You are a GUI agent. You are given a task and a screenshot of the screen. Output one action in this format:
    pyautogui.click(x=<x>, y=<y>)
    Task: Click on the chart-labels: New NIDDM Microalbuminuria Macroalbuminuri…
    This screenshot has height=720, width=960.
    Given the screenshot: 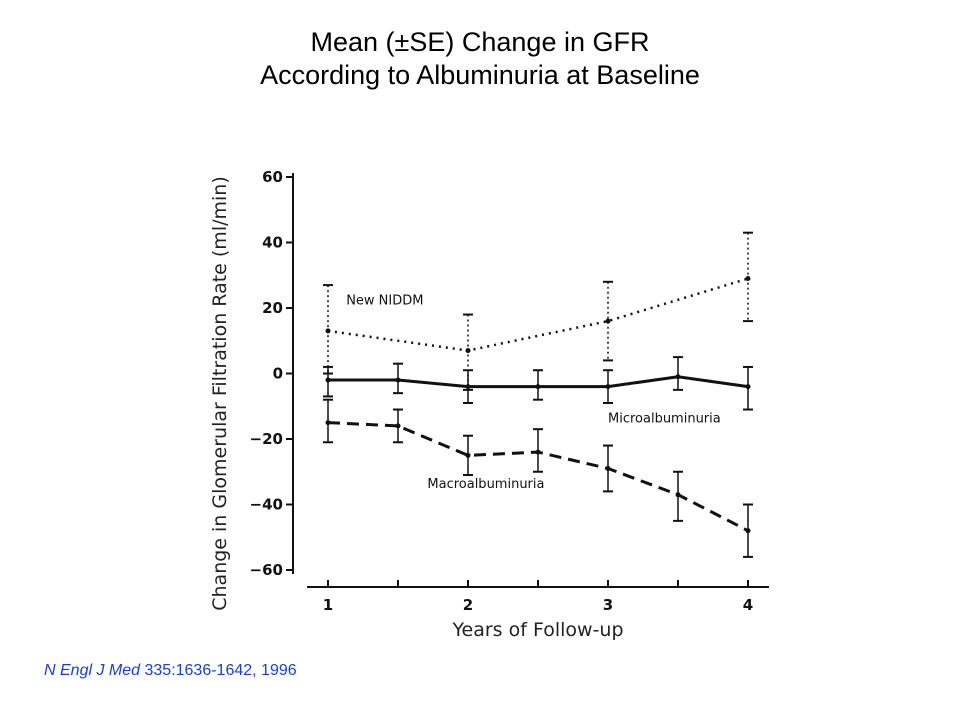 What is the action you would take?
    pyautogui.click(x=533, y=393)
    